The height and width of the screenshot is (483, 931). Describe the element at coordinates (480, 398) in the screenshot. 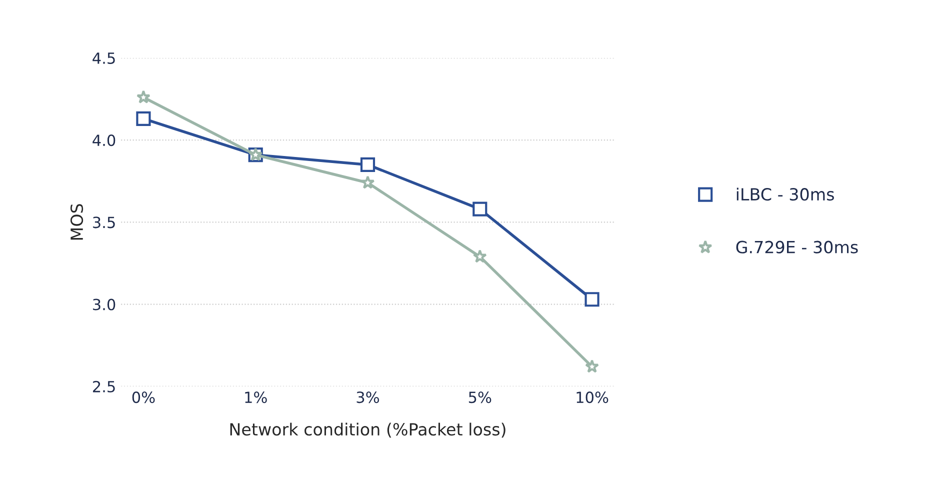

I see `x-tick-label: 5%` at that location.